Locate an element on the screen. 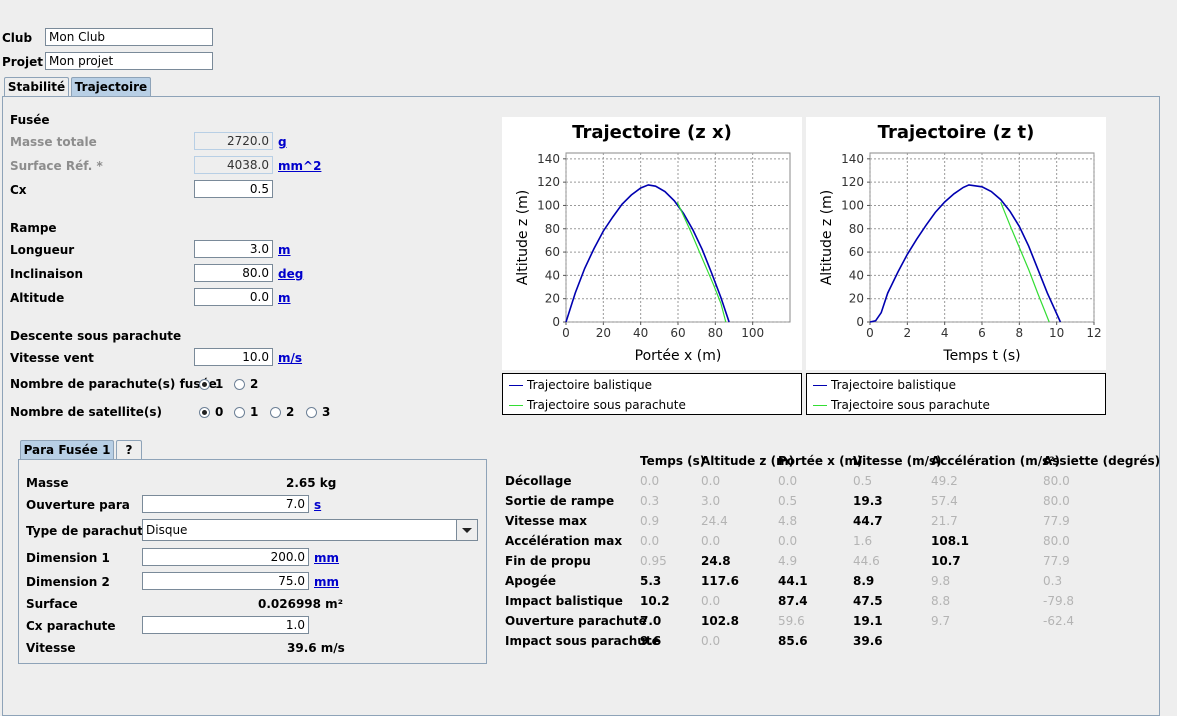  results-row-label: Fin de propu is located at coordinates (548, 561).